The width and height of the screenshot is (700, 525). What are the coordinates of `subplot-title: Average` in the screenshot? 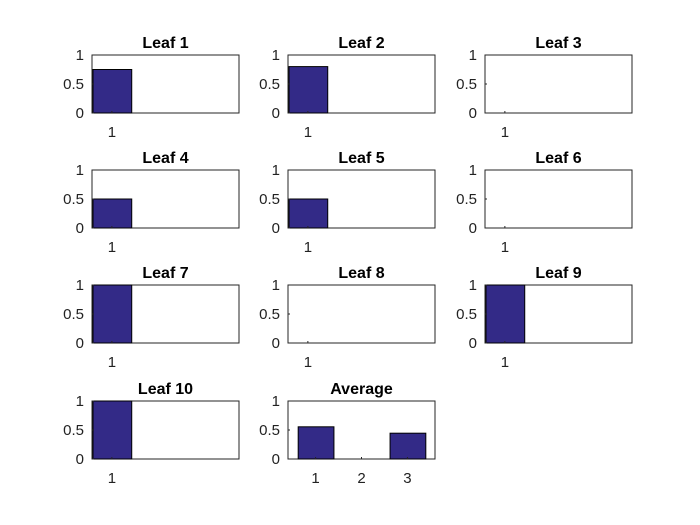 It's located at (361, 389).